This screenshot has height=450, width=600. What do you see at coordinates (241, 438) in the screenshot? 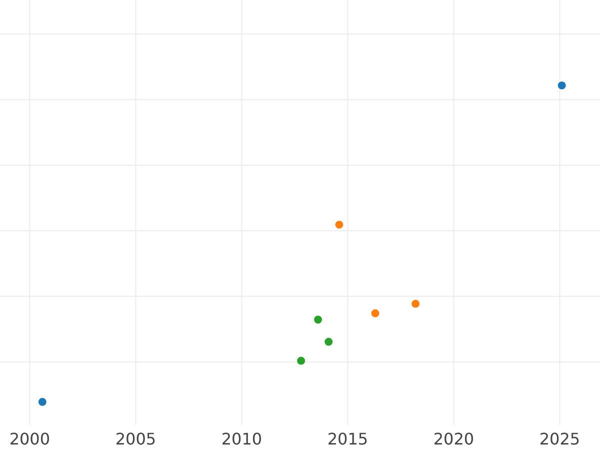
I see `x-tick-label: 2010` at bounding box center [241, 438].